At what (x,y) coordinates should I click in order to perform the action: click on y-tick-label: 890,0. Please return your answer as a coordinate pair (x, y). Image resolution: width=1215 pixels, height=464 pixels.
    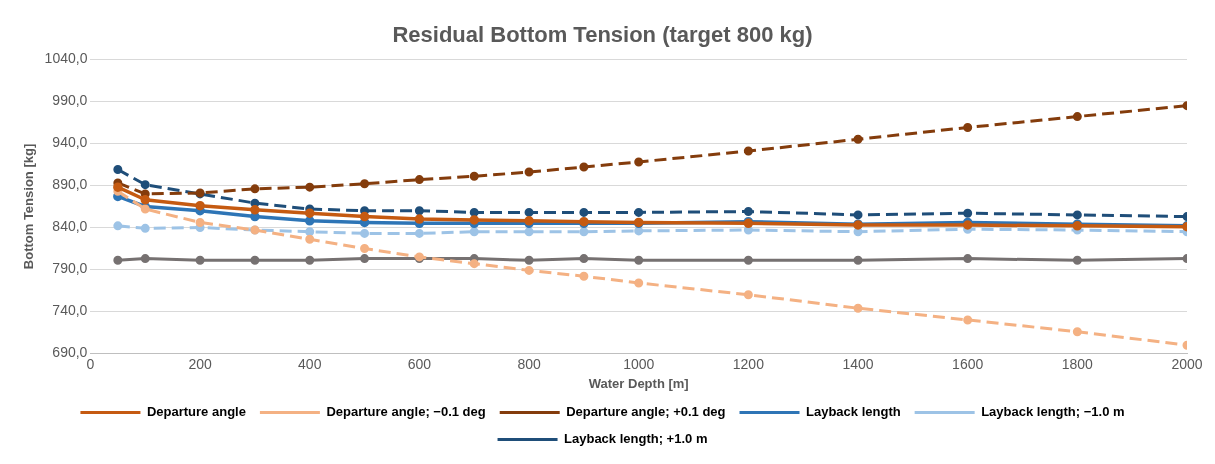
    Looking at the image, I should click on (70, 184).